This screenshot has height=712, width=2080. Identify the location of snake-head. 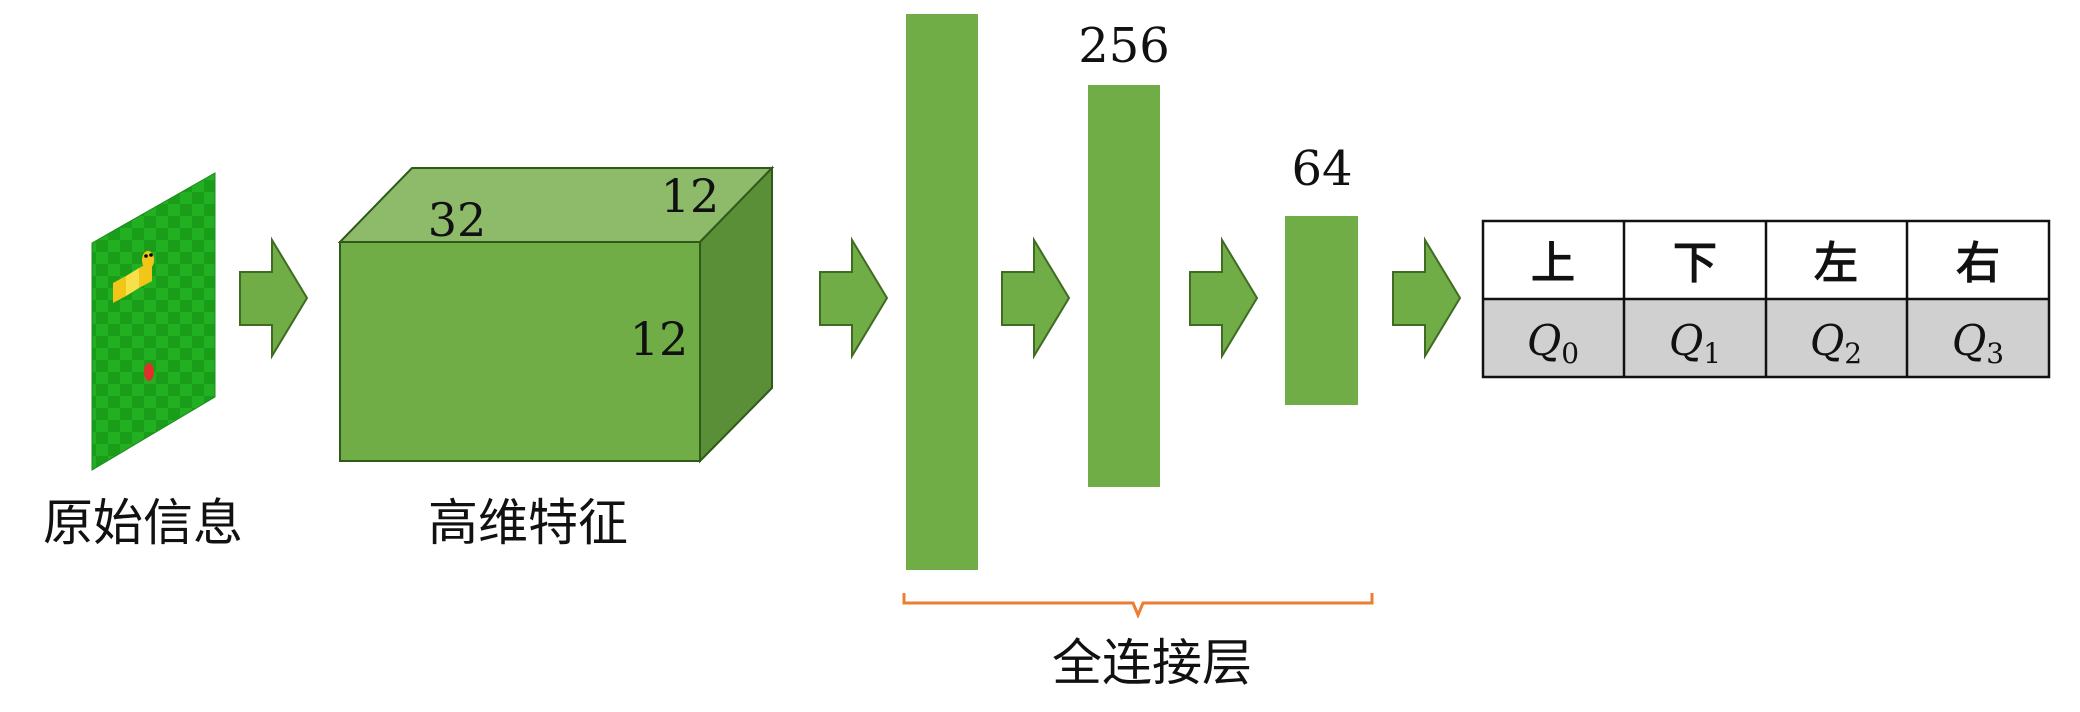
(148, 260).